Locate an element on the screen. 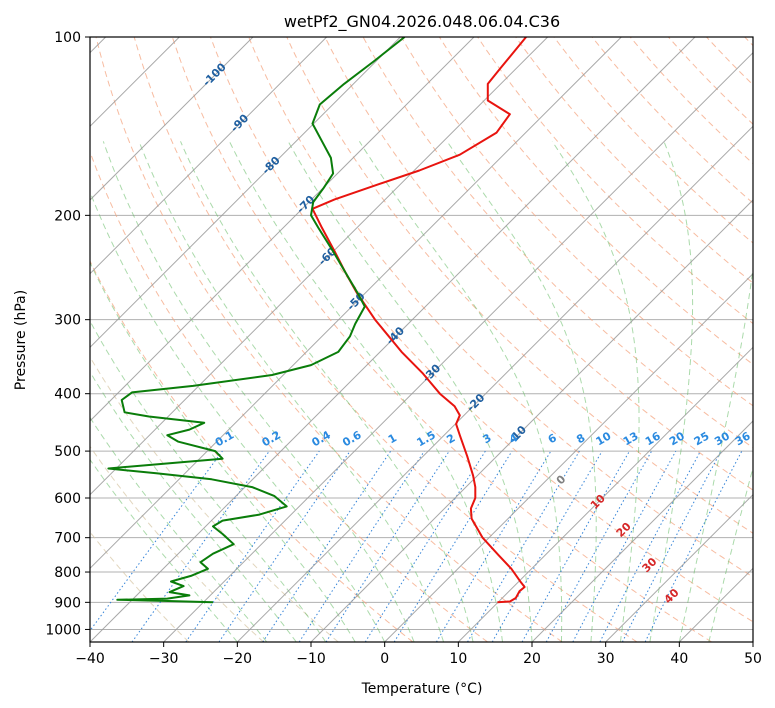 The image size is (775, 708). x-tick-label: 20 is located at coordinates (532, 659).